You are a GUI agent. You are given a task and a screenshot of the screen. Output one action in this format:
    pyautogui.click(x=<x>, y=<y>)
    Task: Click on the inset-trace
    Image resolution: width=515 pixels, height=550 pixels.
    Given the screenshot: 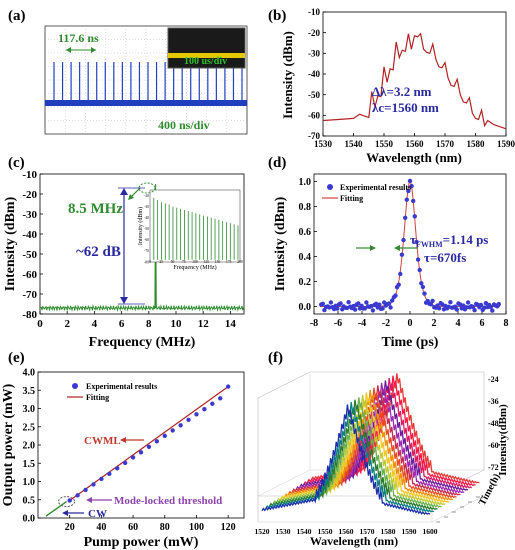 What is the action you would take?
    pyautogui.click(x=206, y=55)
    